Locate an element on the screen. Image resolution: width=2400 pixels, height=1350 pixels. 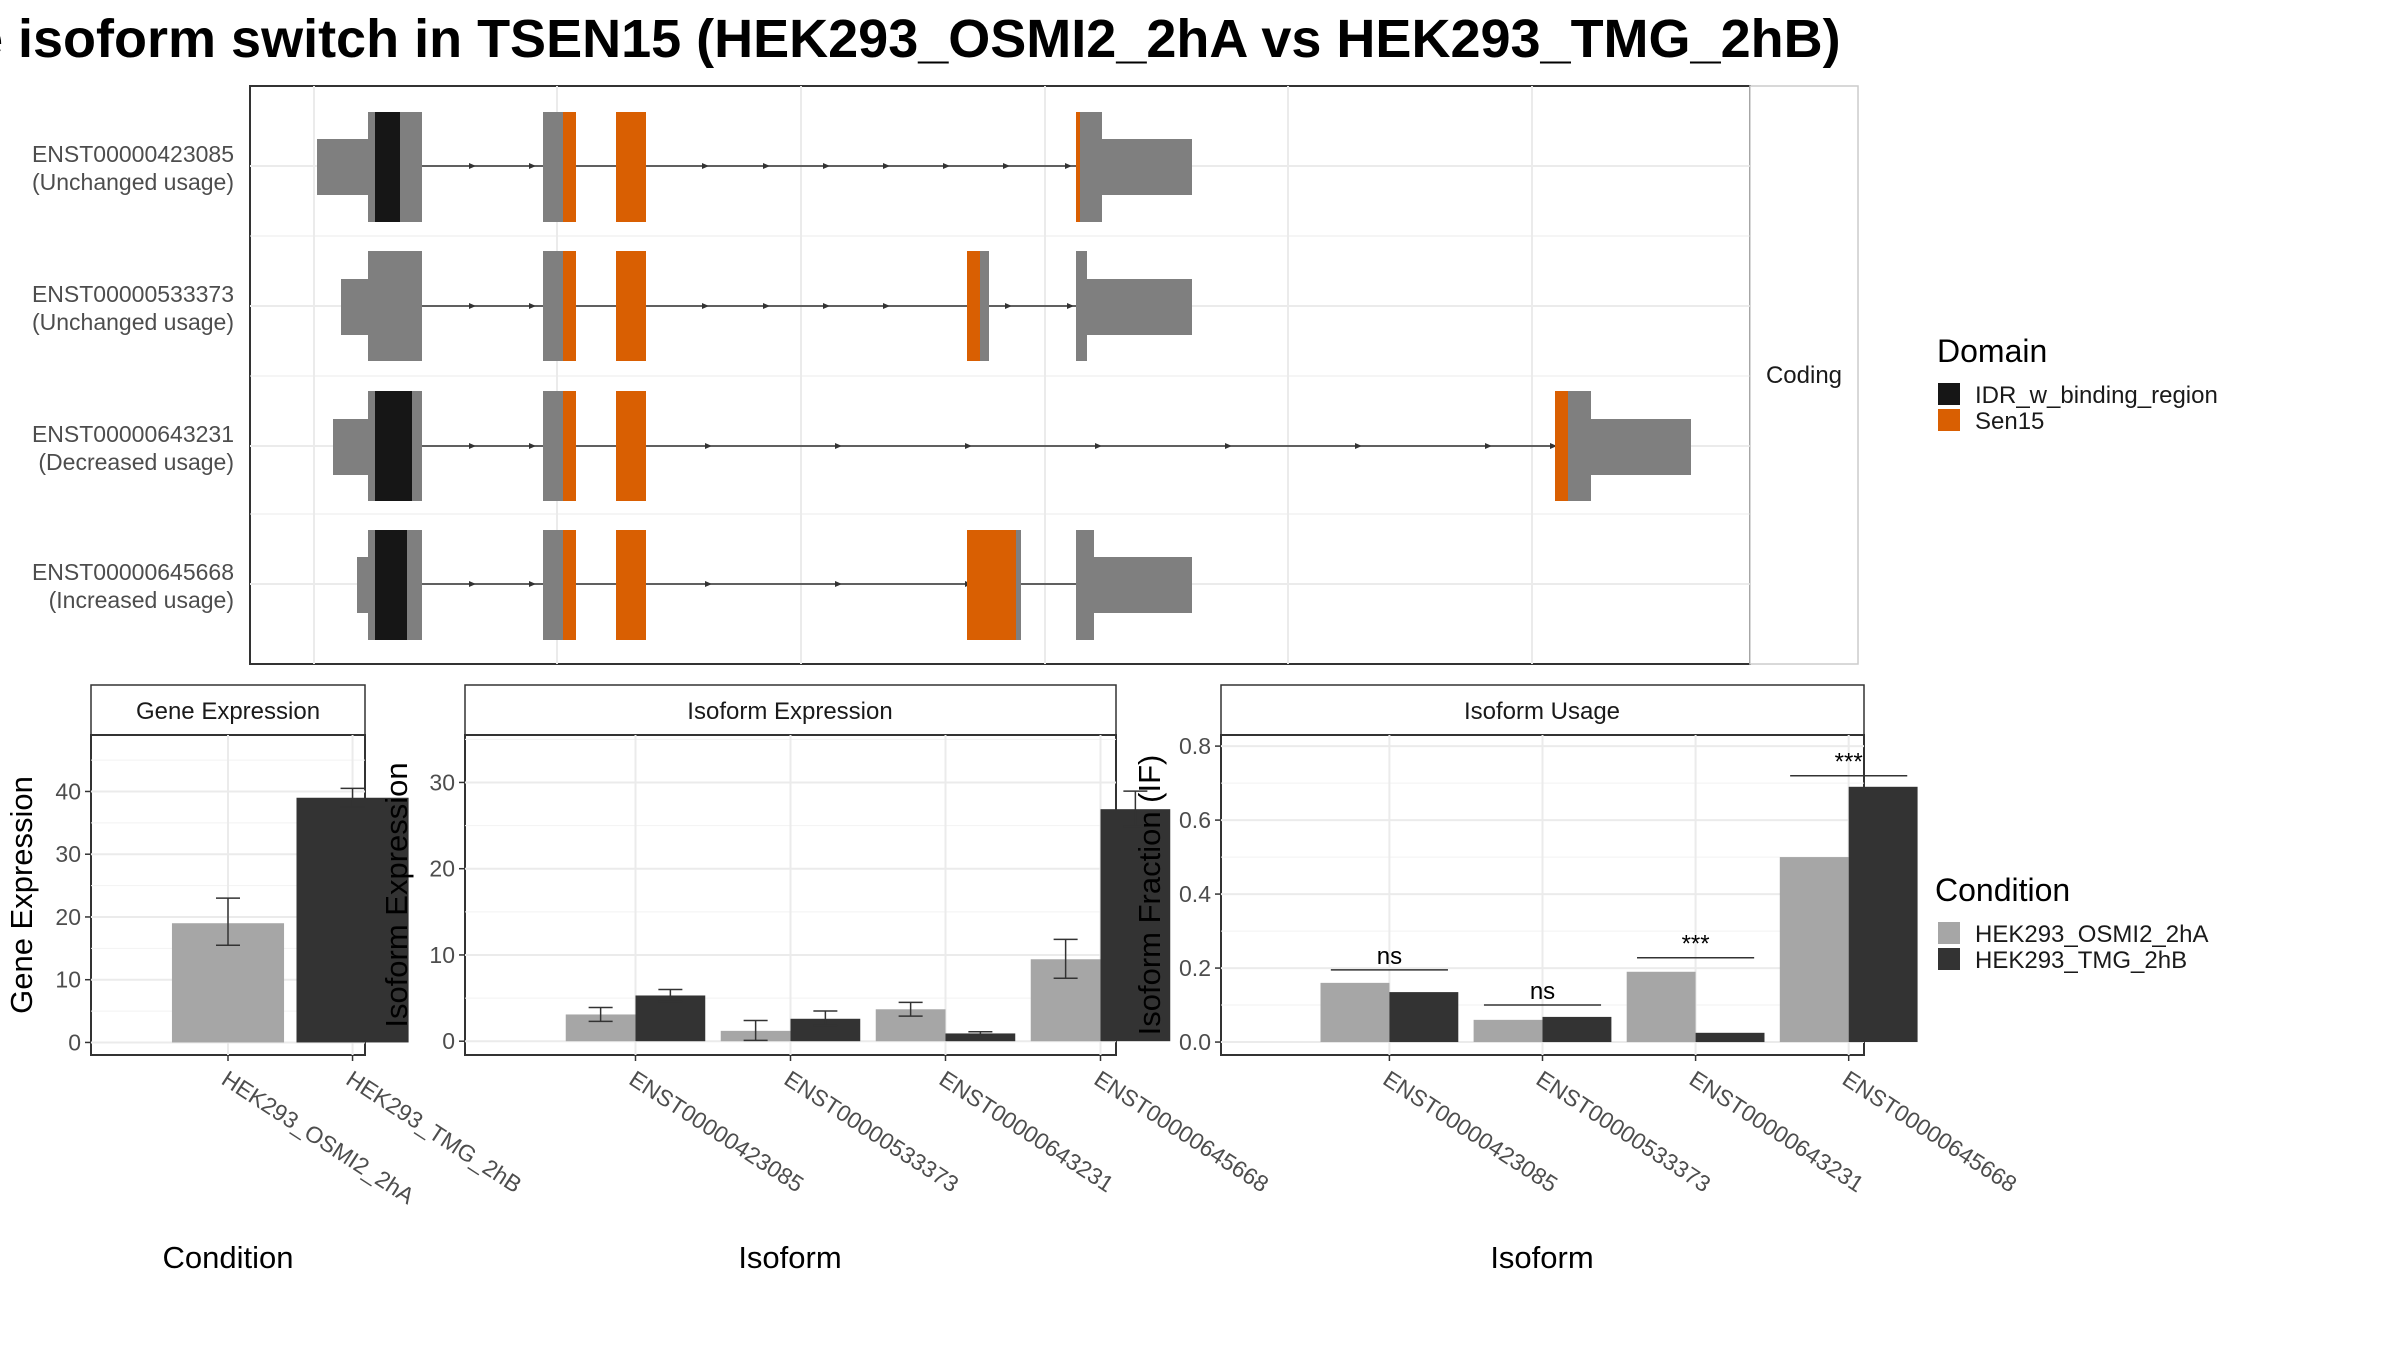
facet-strip-label: Coding is located at coordinates (1804, 375).